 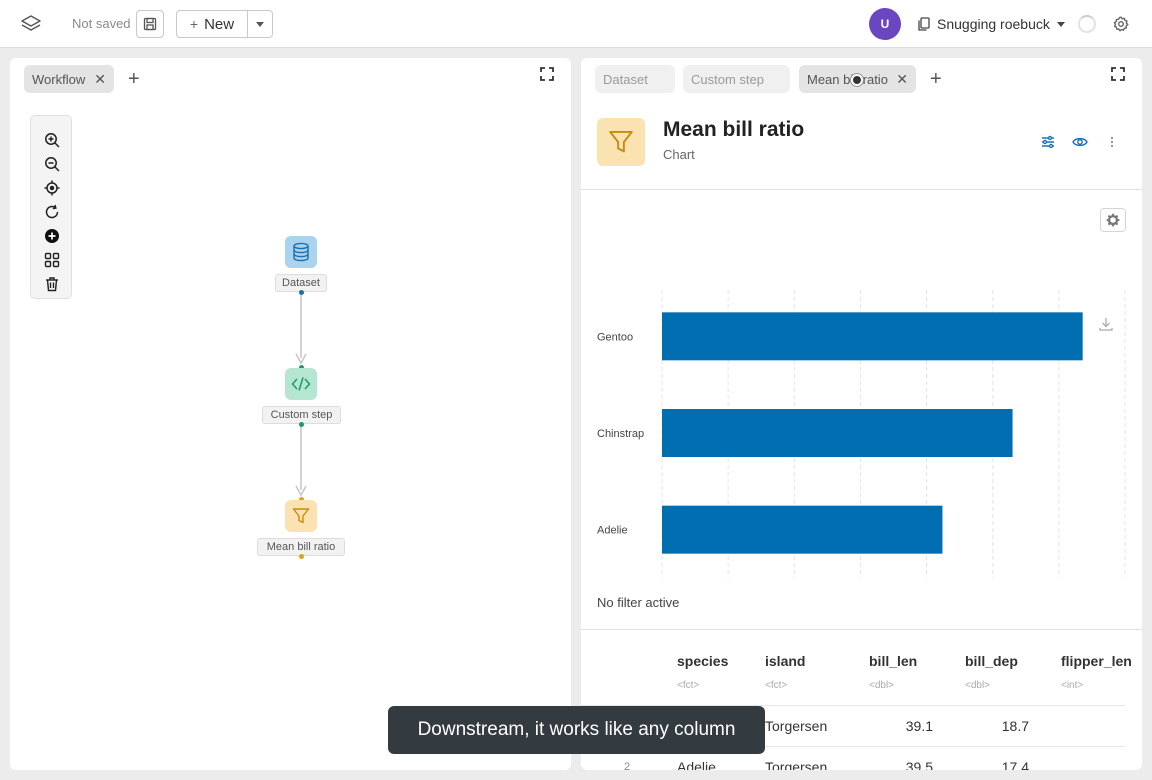 I want to click on node-label-custom-step: Custom step, so click(x=301, y=415).